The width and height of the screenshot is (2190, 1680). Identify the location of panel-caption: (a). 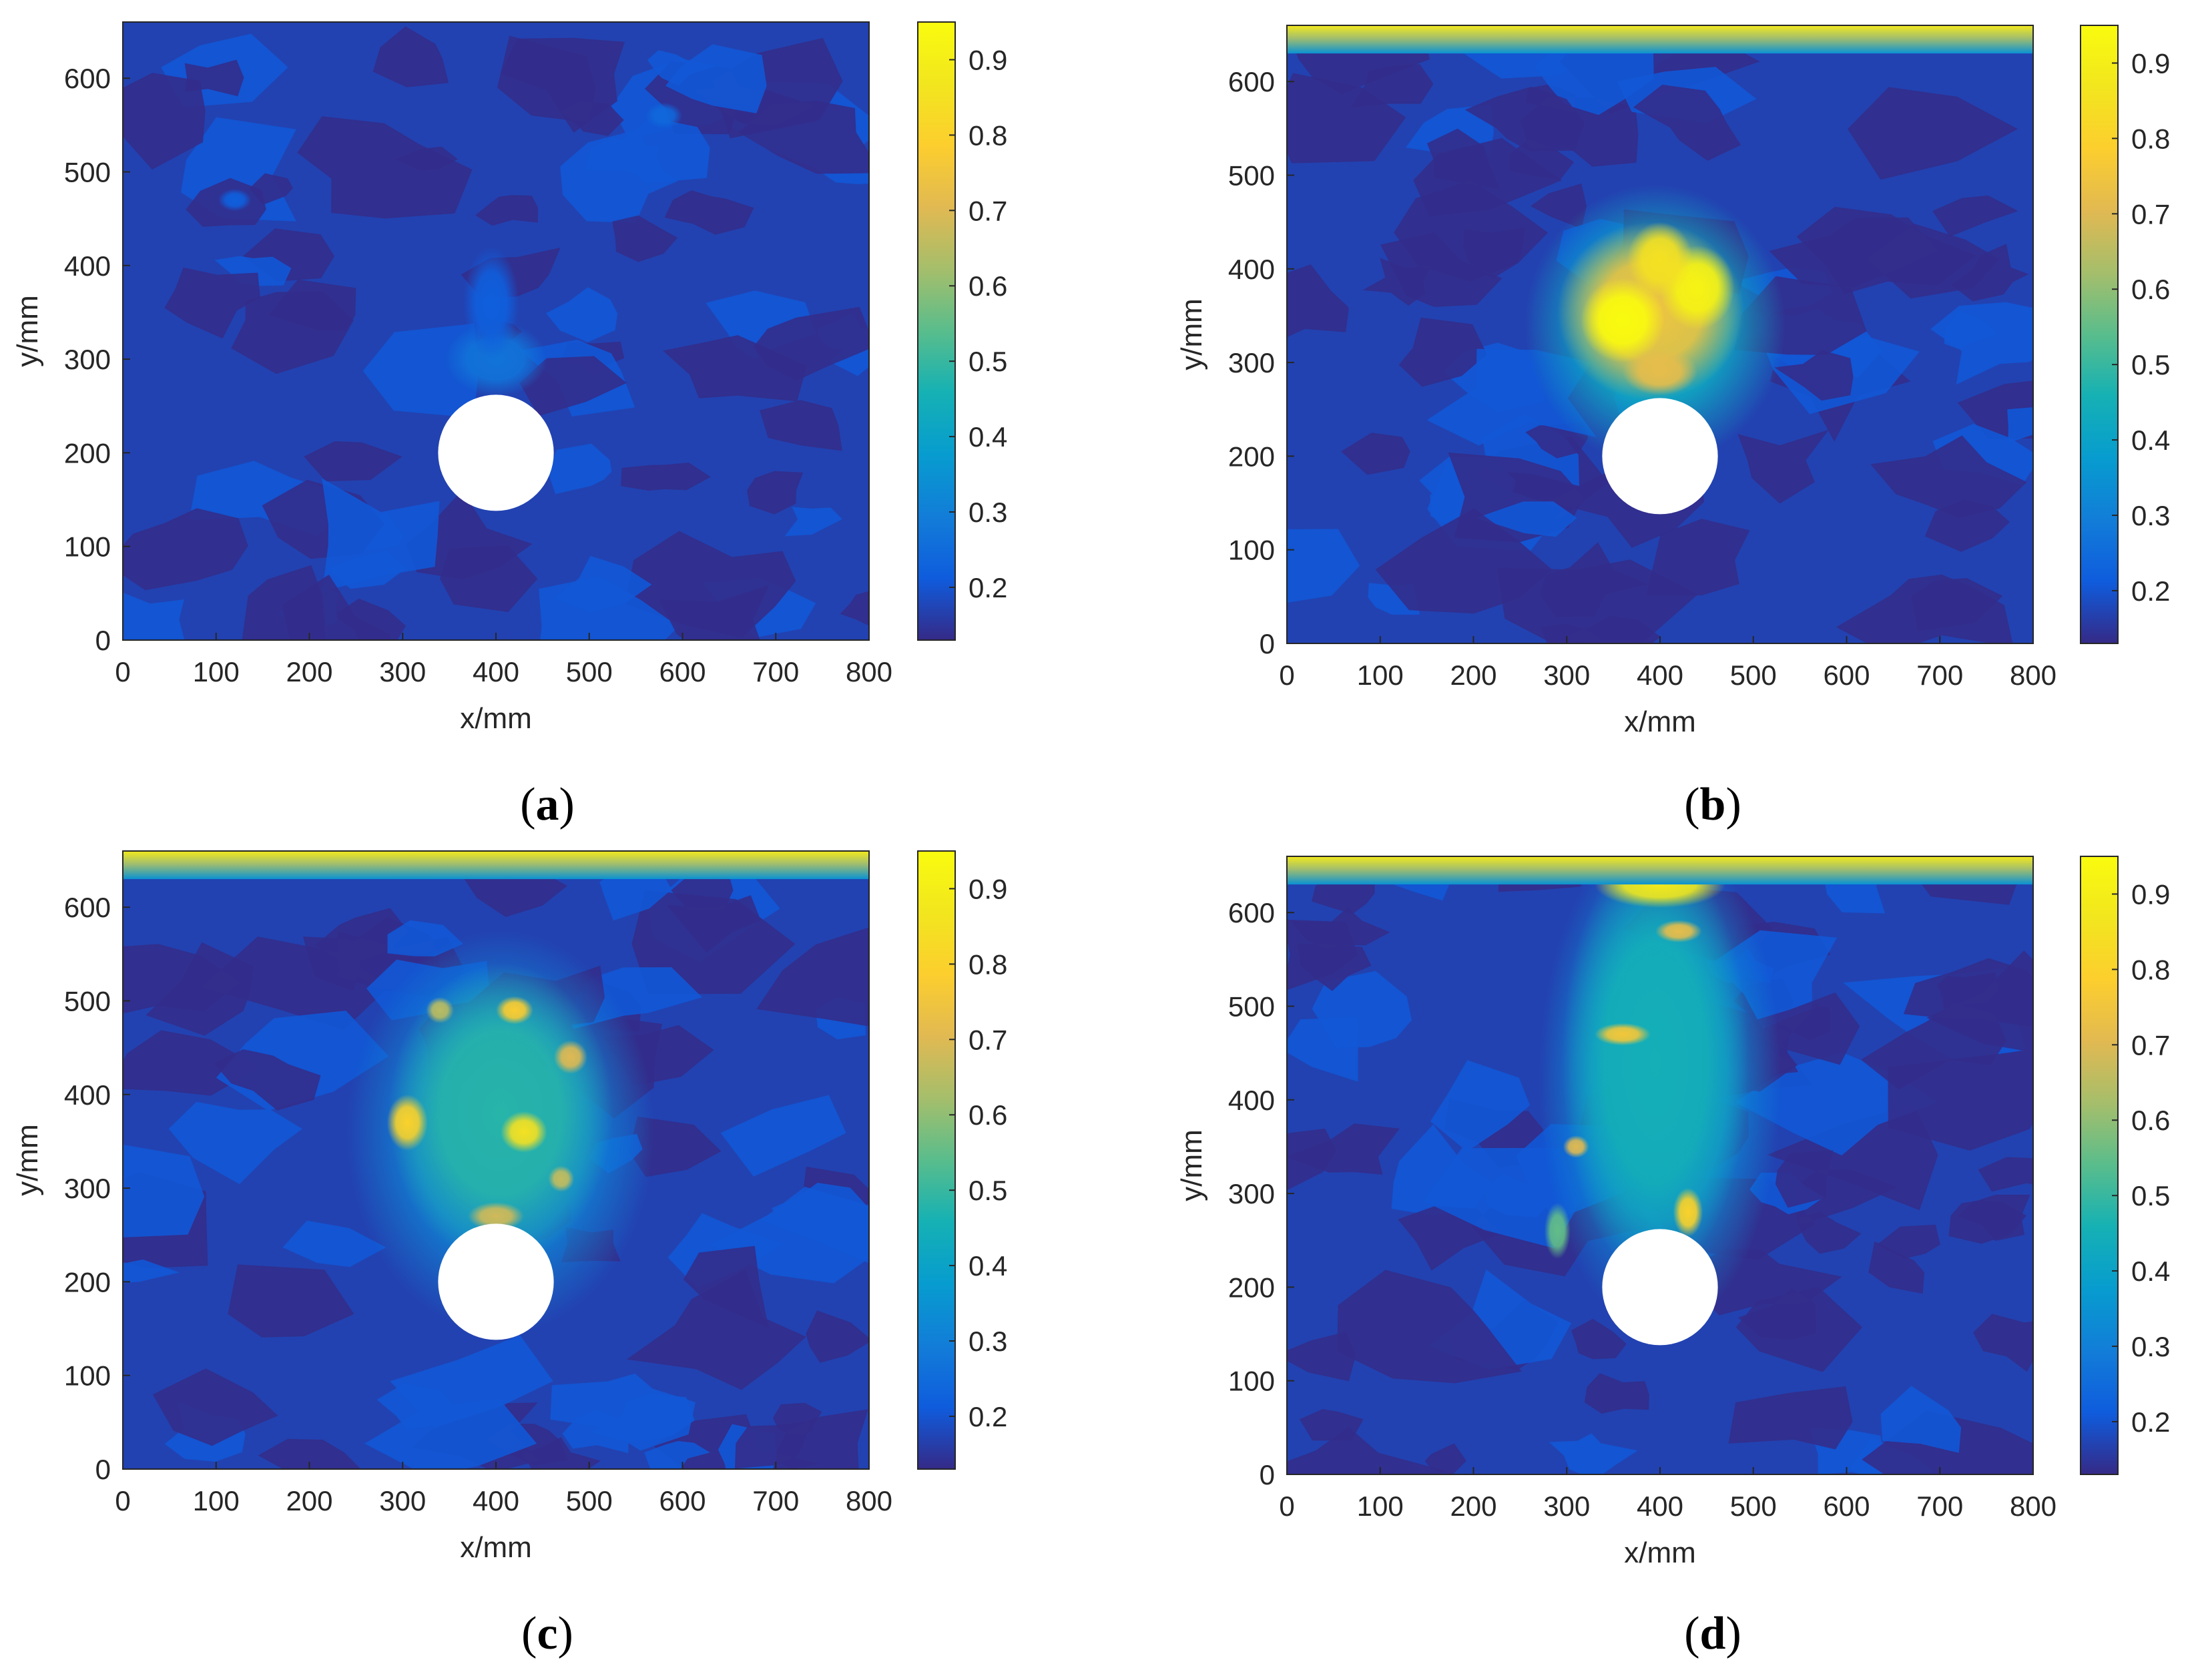
(547, 804).